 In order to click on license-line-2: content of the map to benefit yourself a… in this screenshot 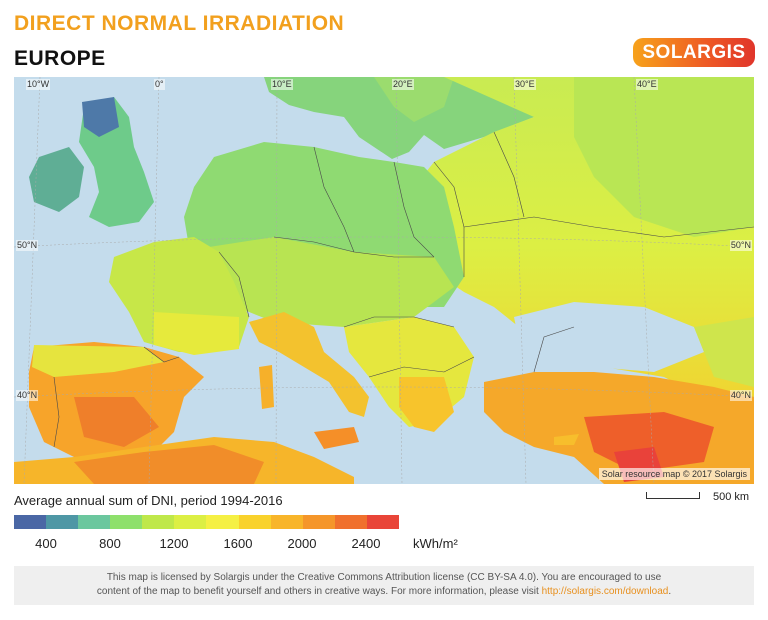, I will do `click(384, 592)`.